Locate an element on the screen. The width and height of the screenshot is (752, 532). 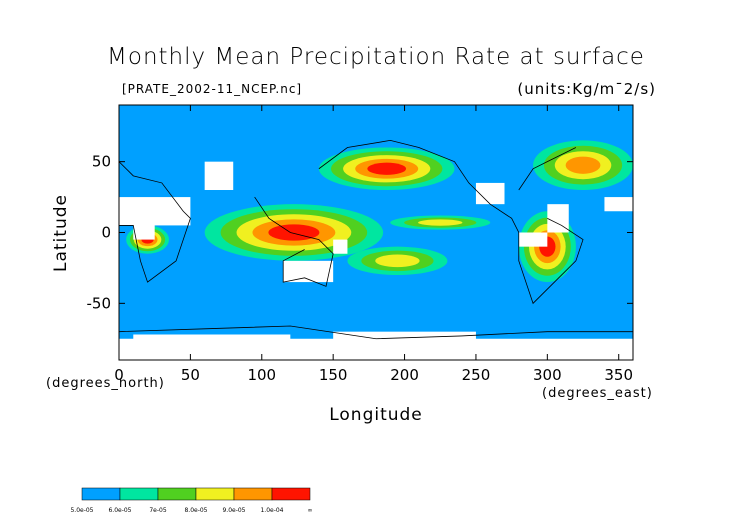
colorbar-label: 1.0e-04 is located at coordinates (271, 510).